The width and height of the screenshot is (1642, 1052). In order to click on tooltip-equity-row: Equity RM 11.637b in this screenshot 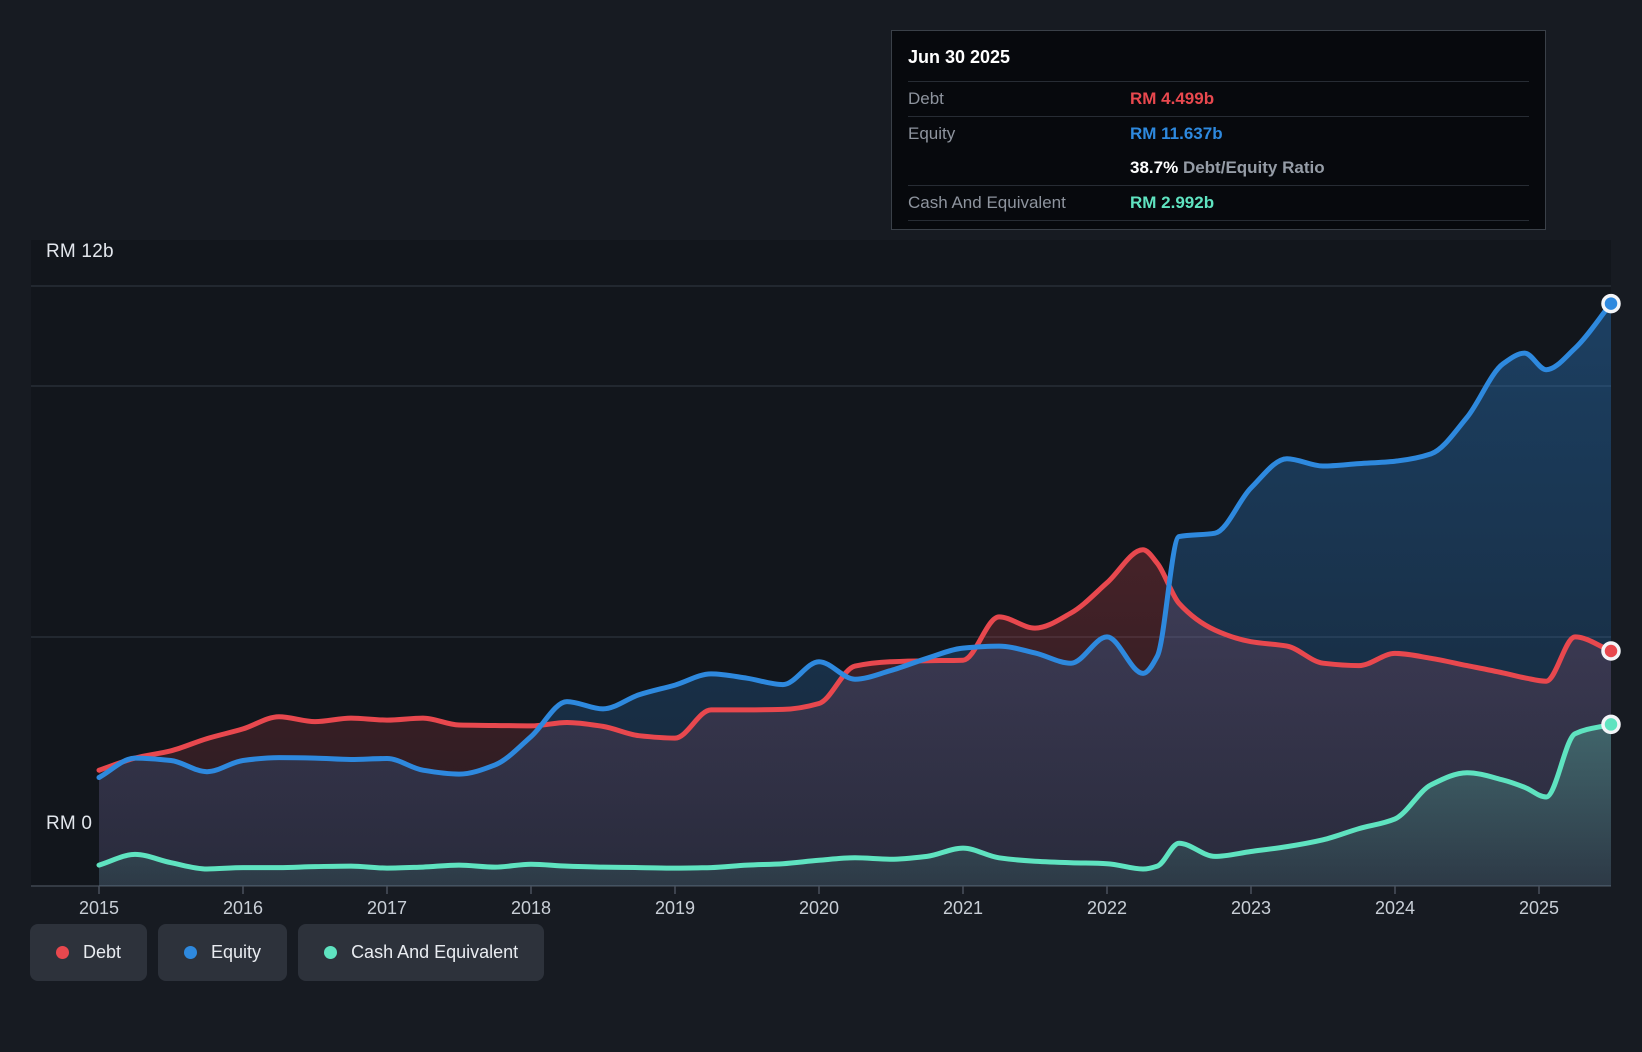, I will do `click(1218, 134)`.